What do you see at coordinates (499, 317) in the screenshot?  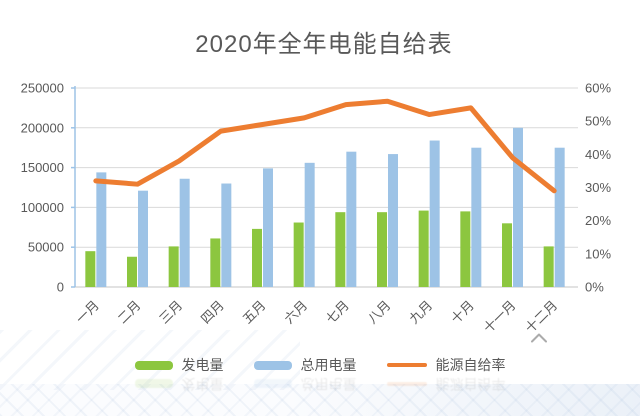 I see `month-label: 十一月` at bounding box center [499, 317].